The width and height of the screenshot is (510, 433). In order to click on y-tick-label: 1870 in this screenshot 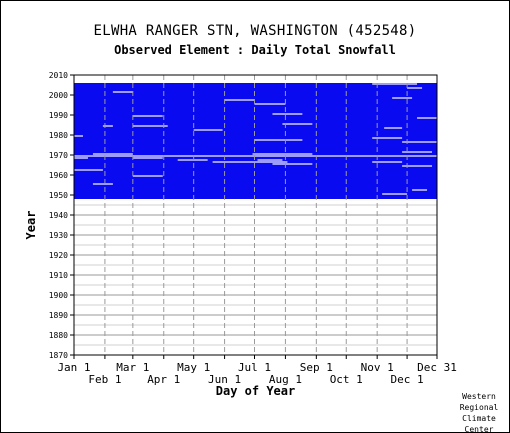, I will do `click(58, 355)`.